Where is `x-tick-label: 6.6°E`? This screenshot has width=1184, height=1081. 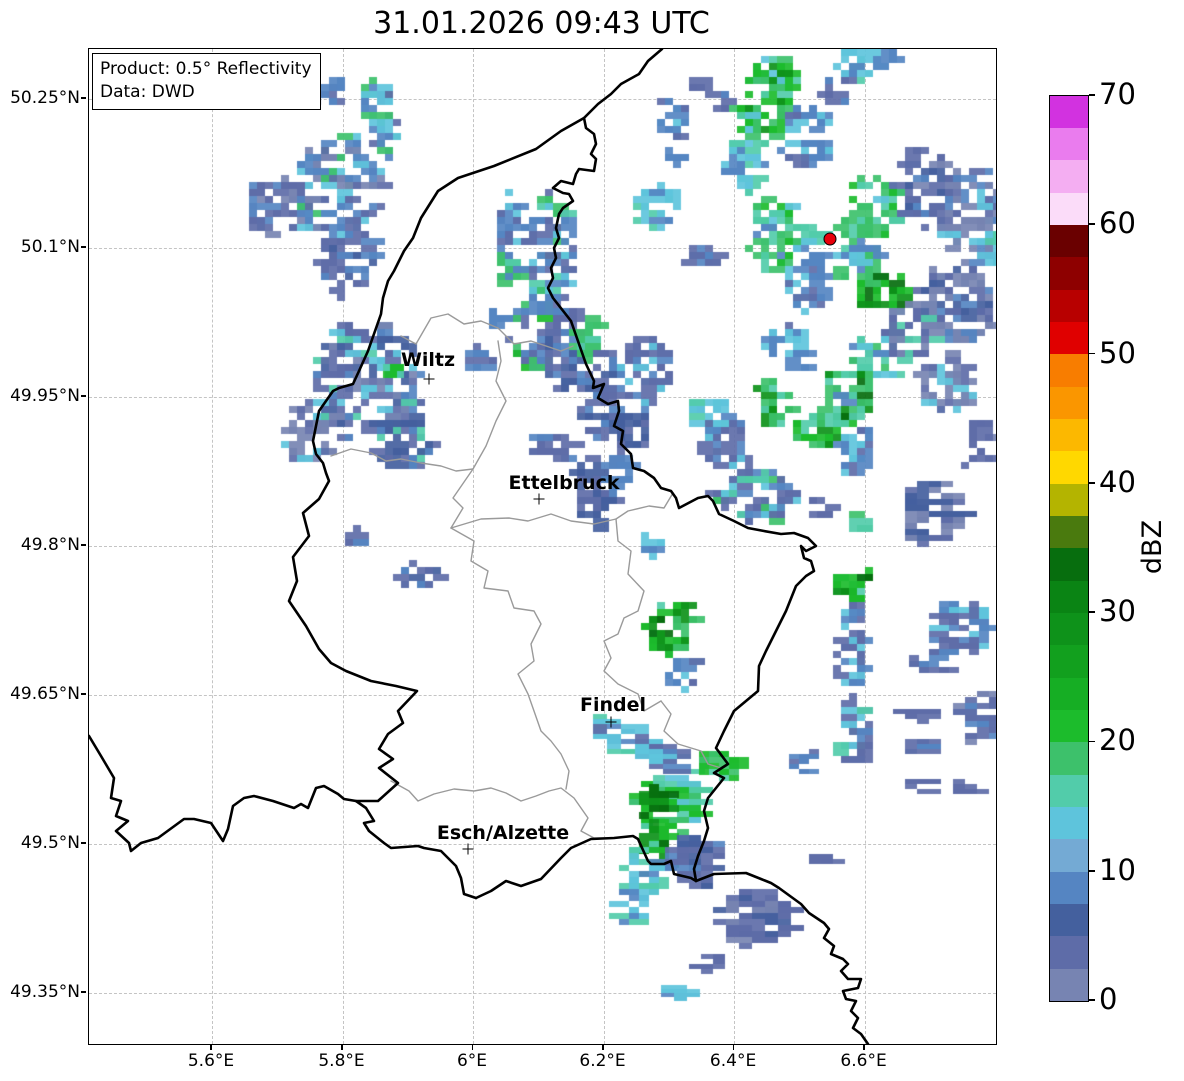 x-tick-label: 6.6°E is located at coordinates (863, 1061).